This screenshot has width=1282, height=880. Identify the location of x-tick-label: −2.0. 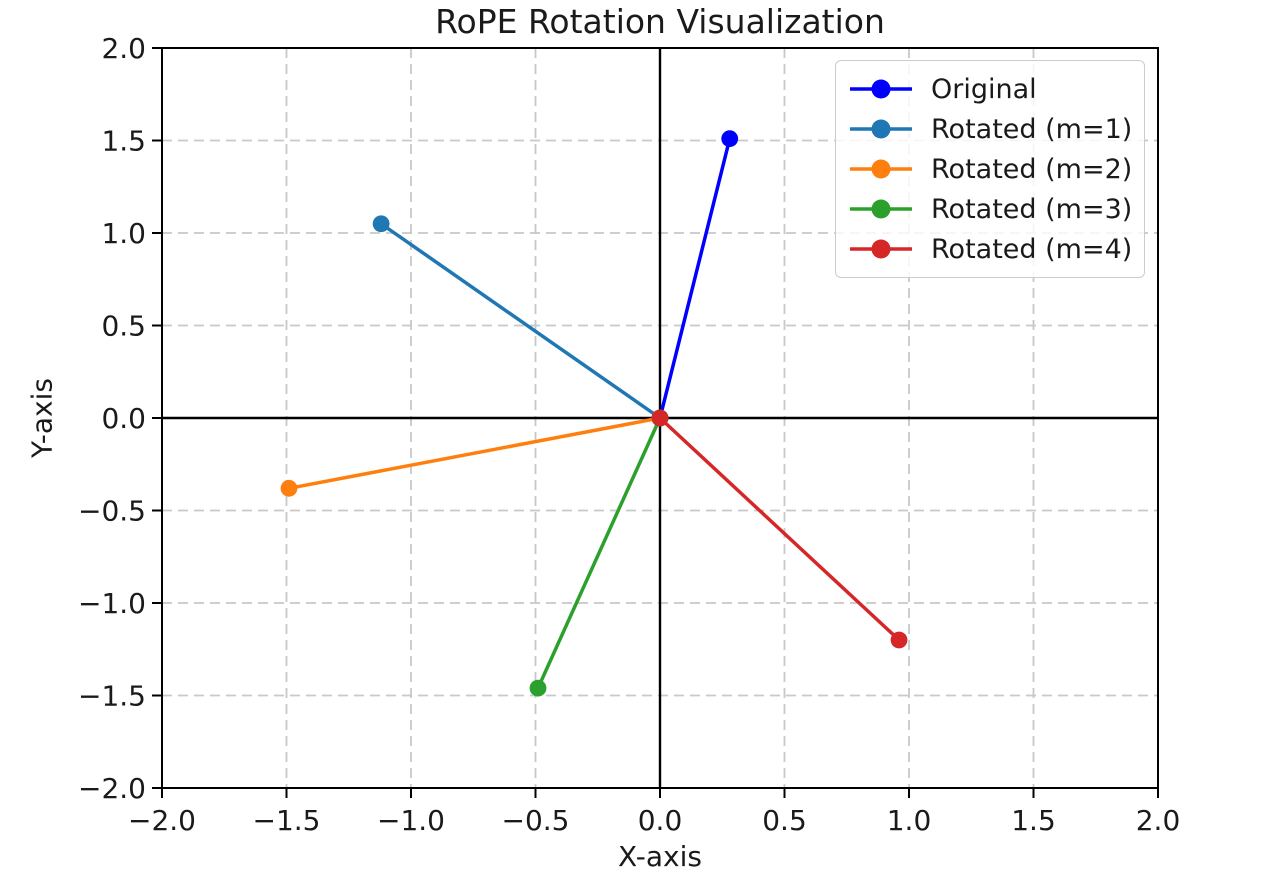
(162, 820).